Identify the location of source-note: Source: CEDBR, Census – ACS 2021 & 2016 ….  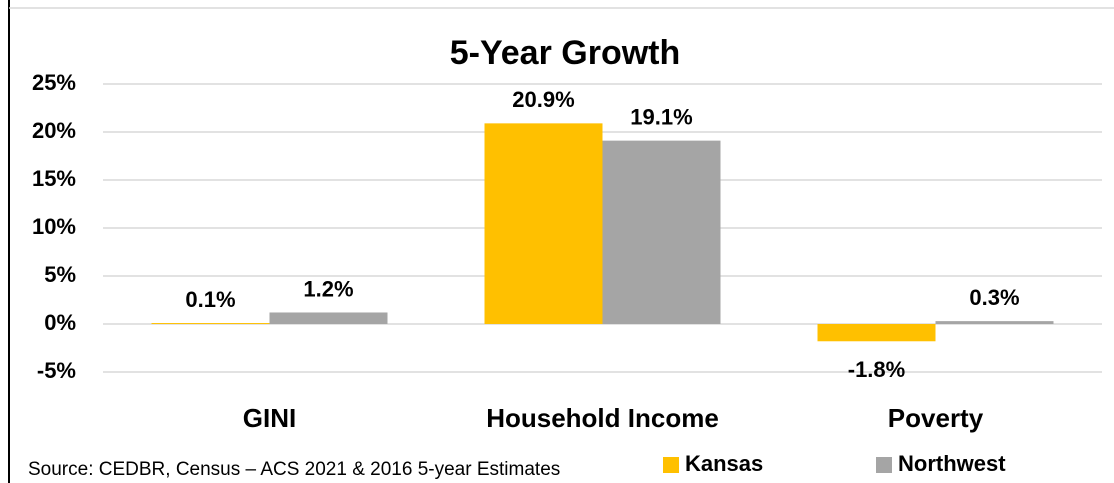
(294, 469).